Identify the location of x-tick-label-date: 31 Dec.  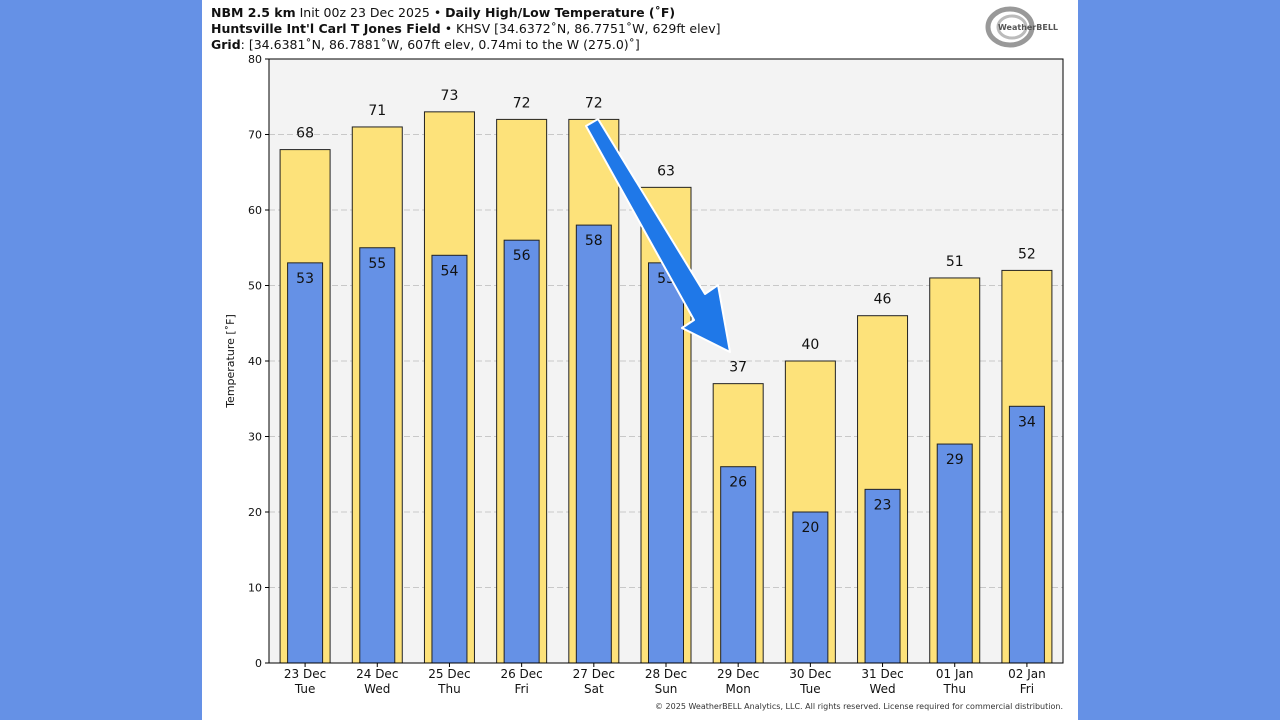
(882, 674).